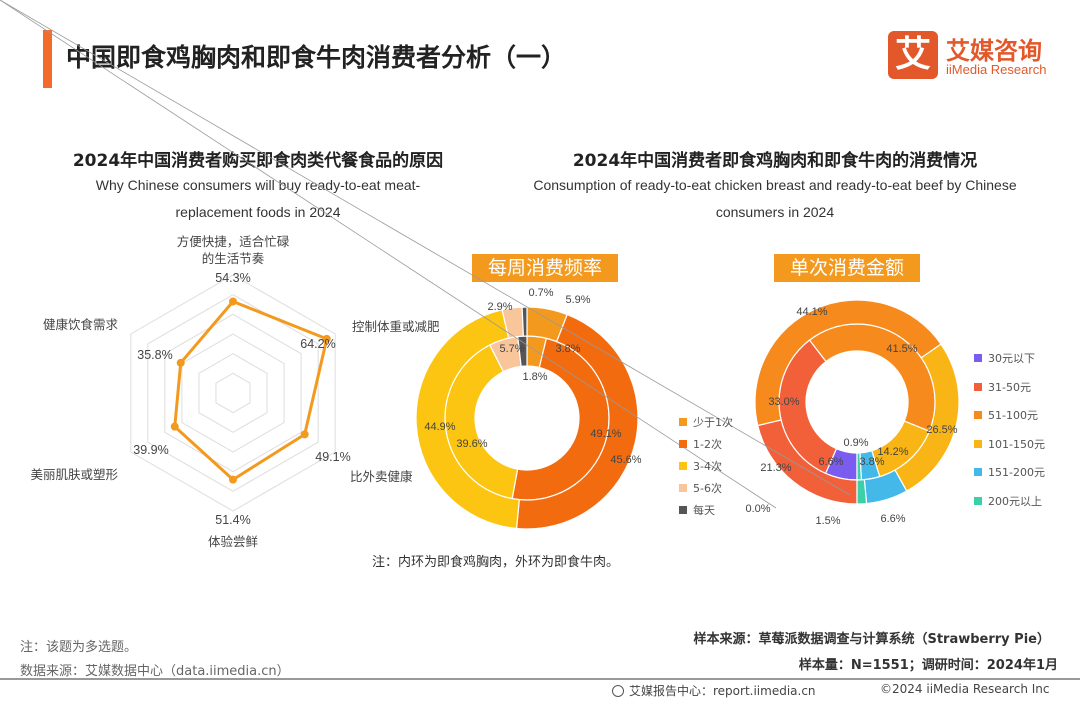  Describe the element at coordinates (471, 444) in the screenshot. I see `donut-inner-label: 39.6%` at that location.